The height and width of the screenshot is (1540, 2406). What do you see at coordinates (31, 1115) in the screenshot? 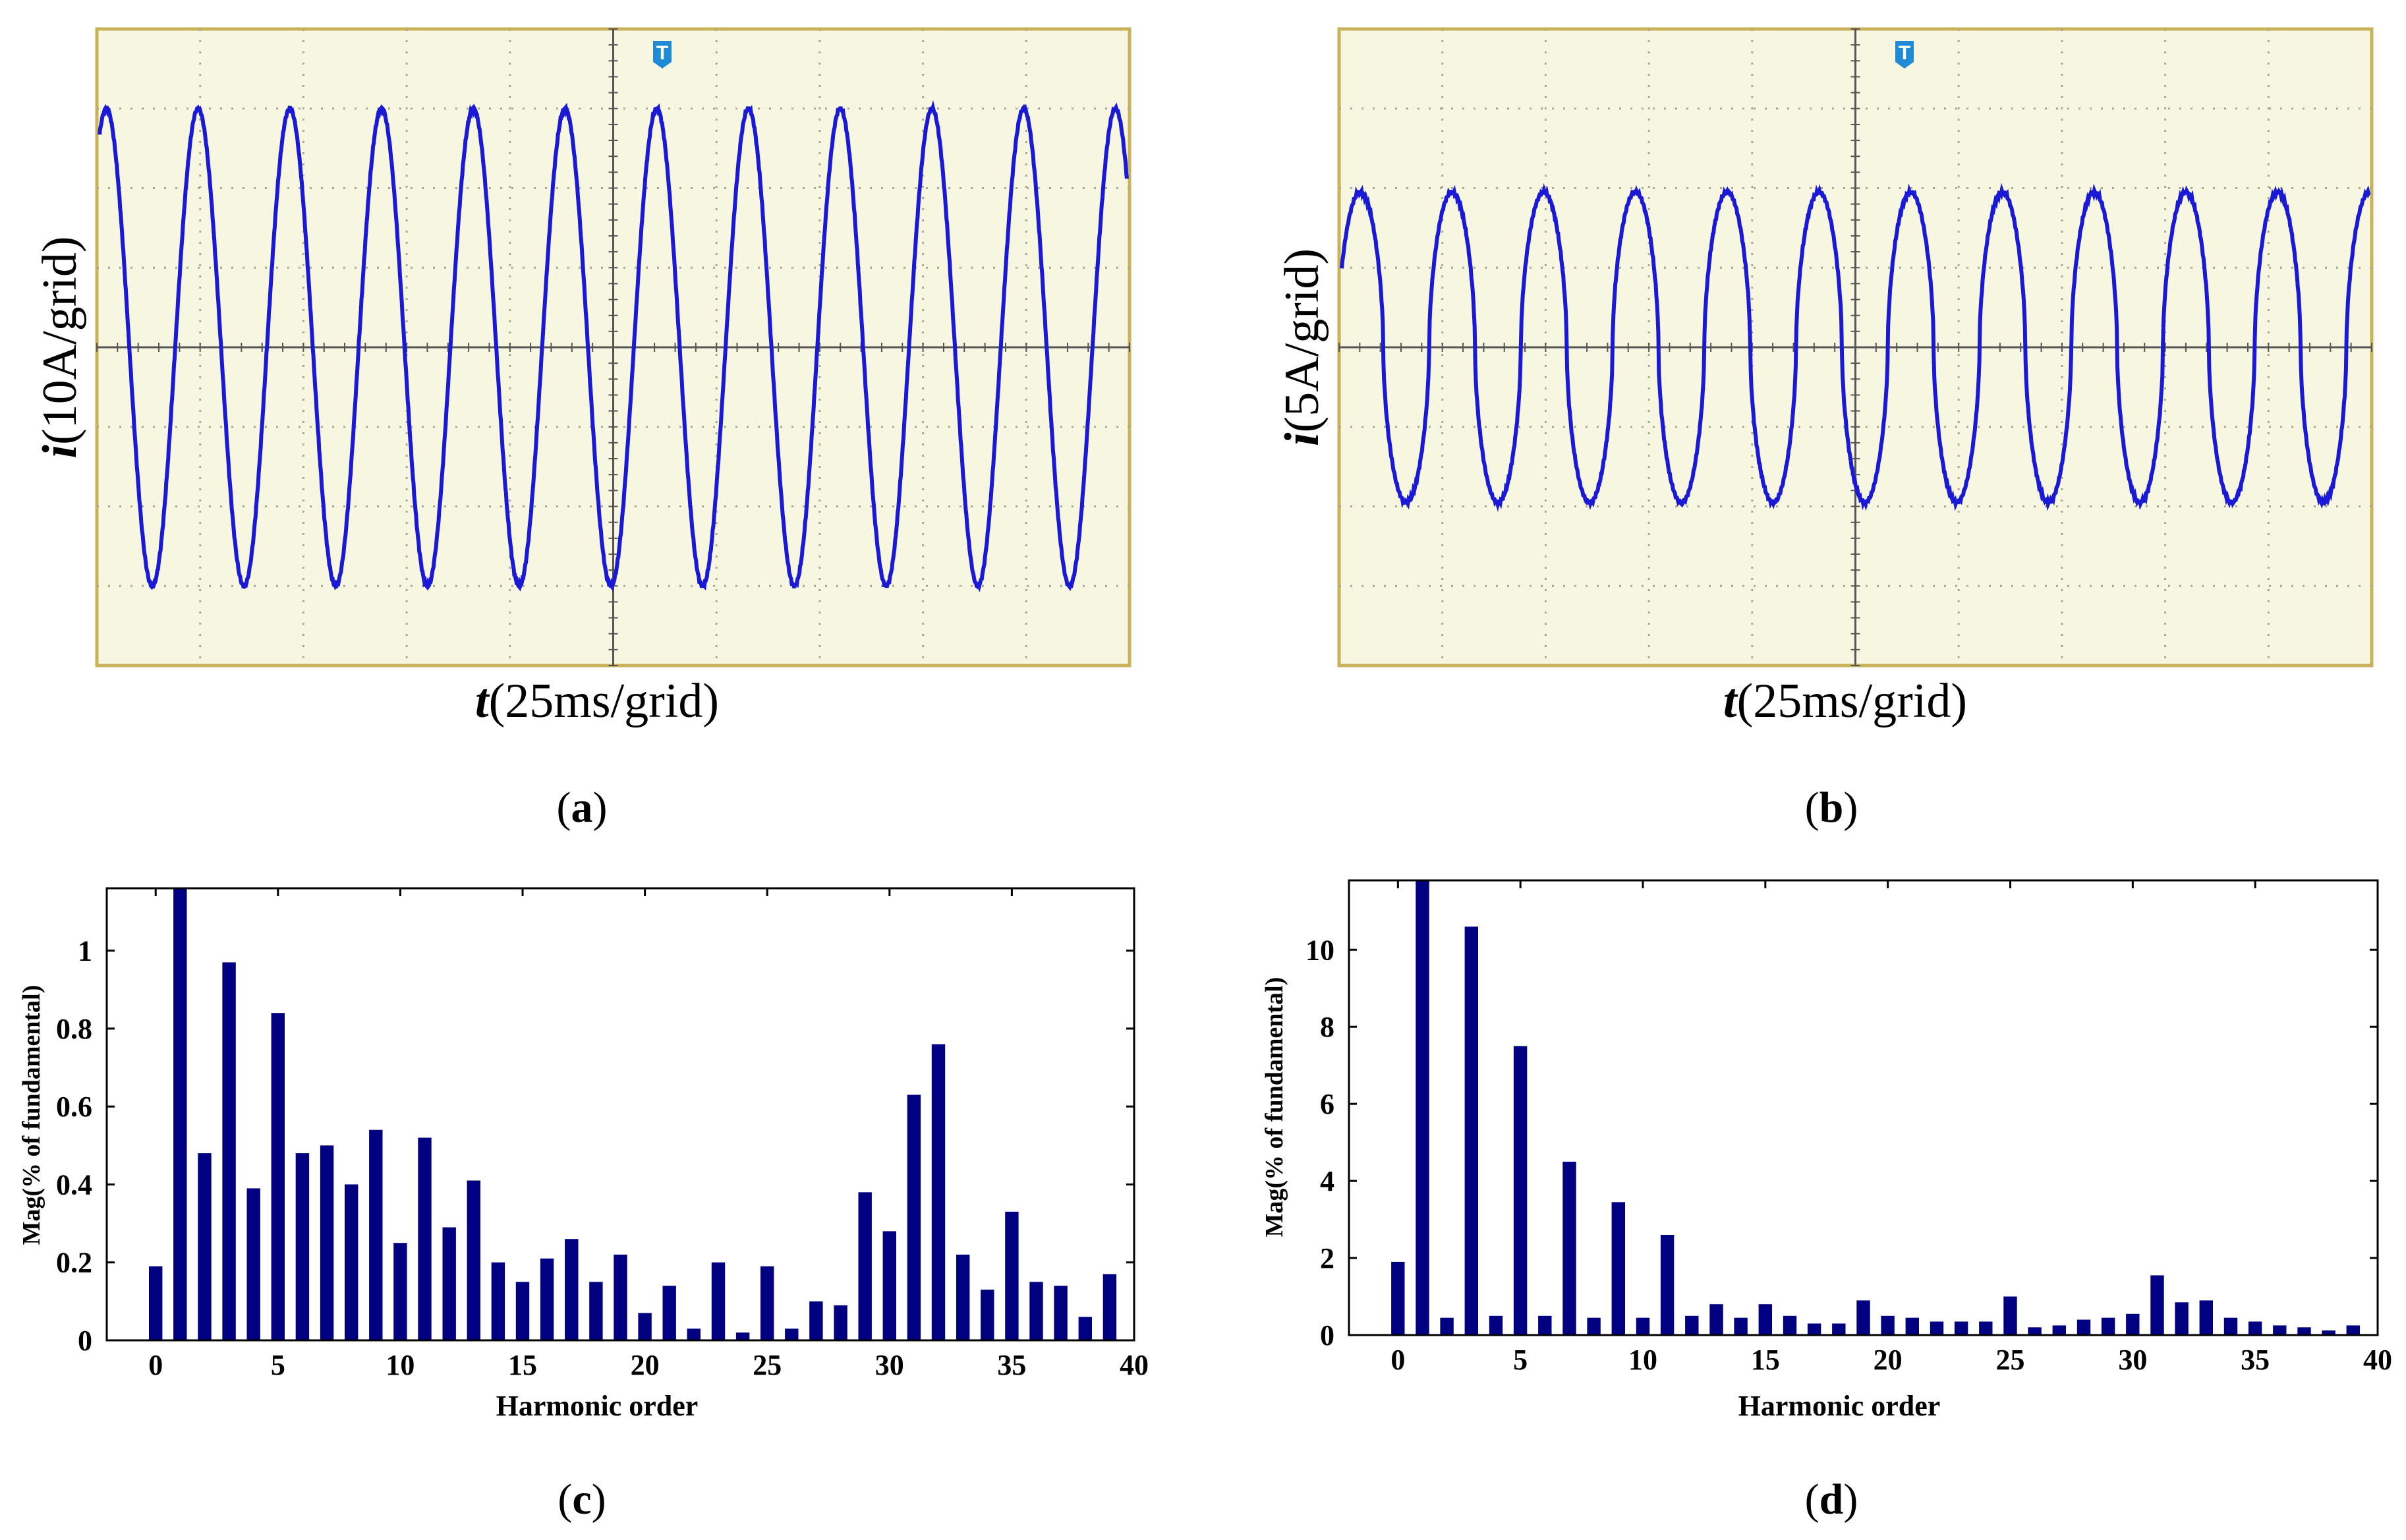
I see `chart-c-ylabel: Mag(% of fundamental)` at bounding box center [31, 1115].